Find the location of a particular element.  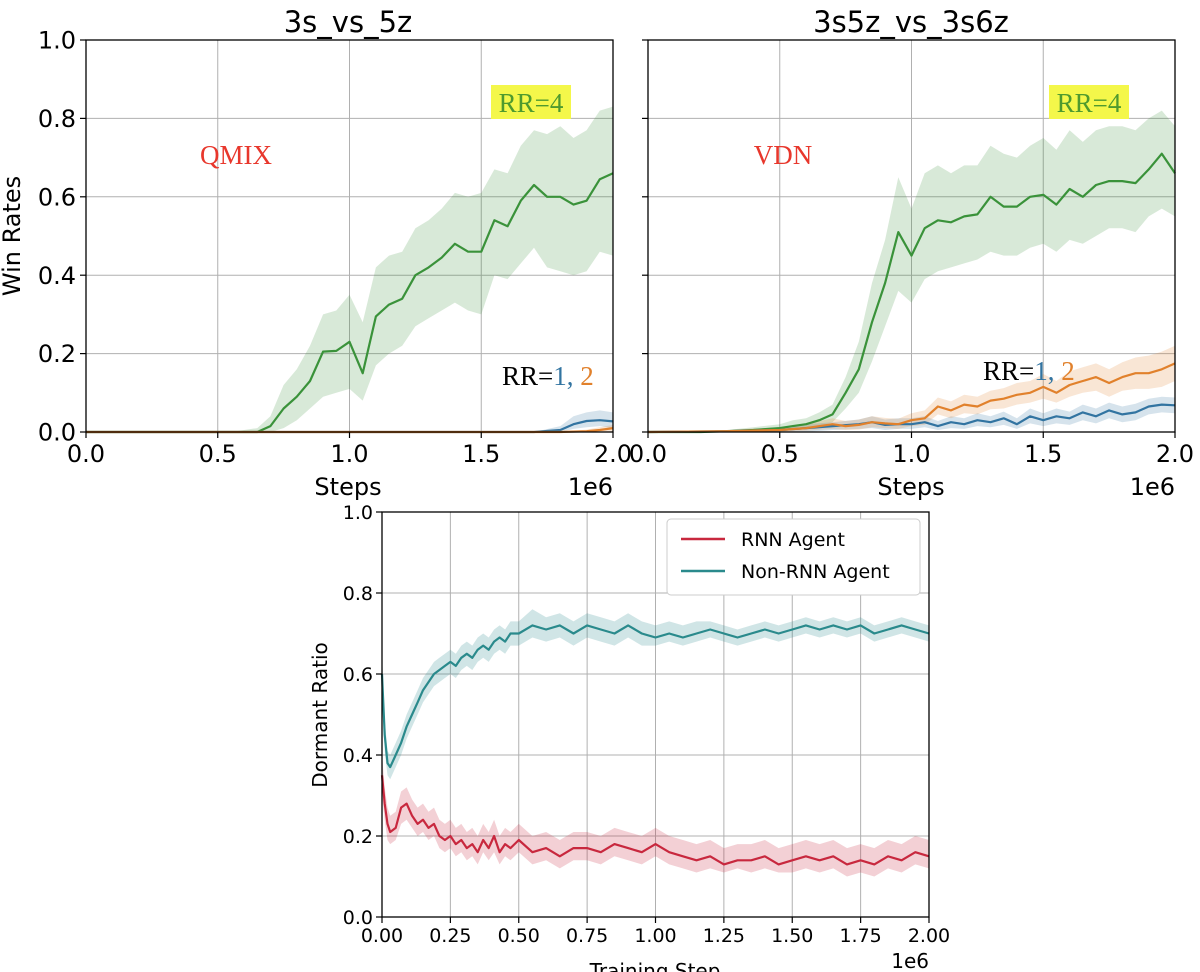

y-axis-label: Win Rates is located at coordinates (13, 236).